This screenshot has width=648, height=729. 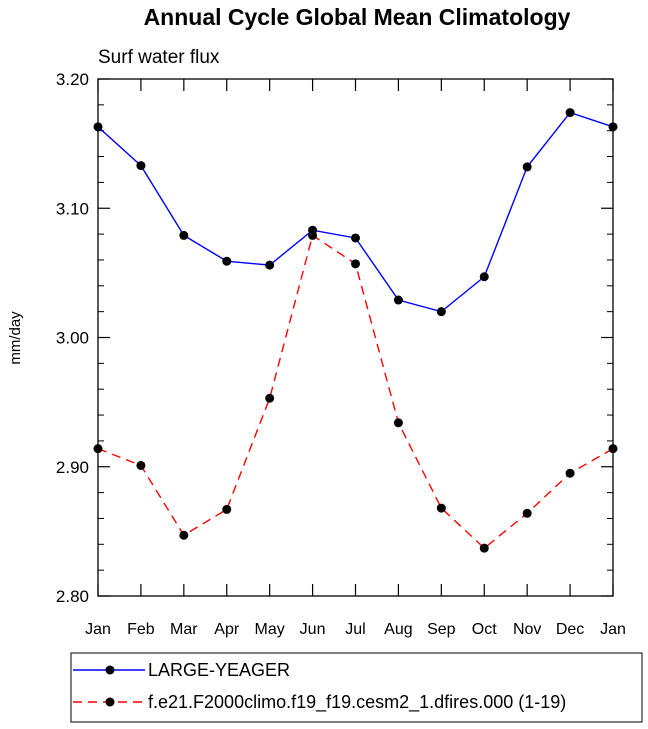 What do you see at coordinates (184, 629) in the screenshot?
I see `x-tick-label: Mar` at bounding box center [184, 629].